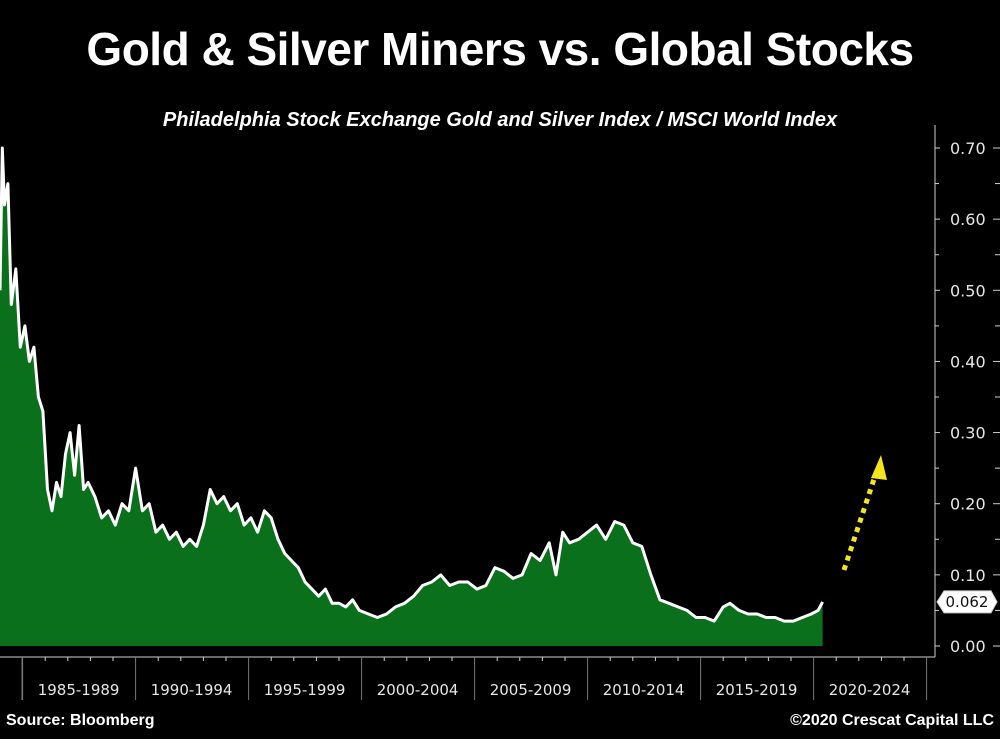 The height and width of the screenshot is (739, 1000). What do you see at coordinates (305, 690) in the screenshot?
I see `svg-text: 1995-1999` at bounding box center [305, 690].